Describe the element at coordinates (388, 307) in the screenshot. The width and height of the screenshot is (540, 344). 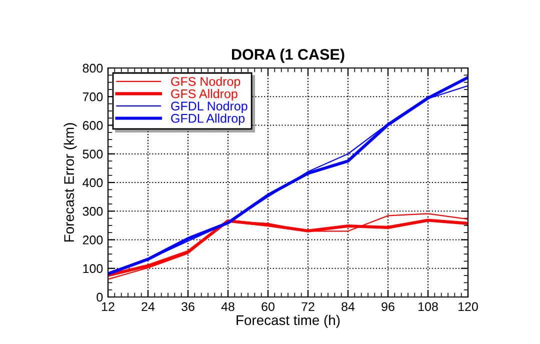
I see `x-tick-label: 96` at that location.